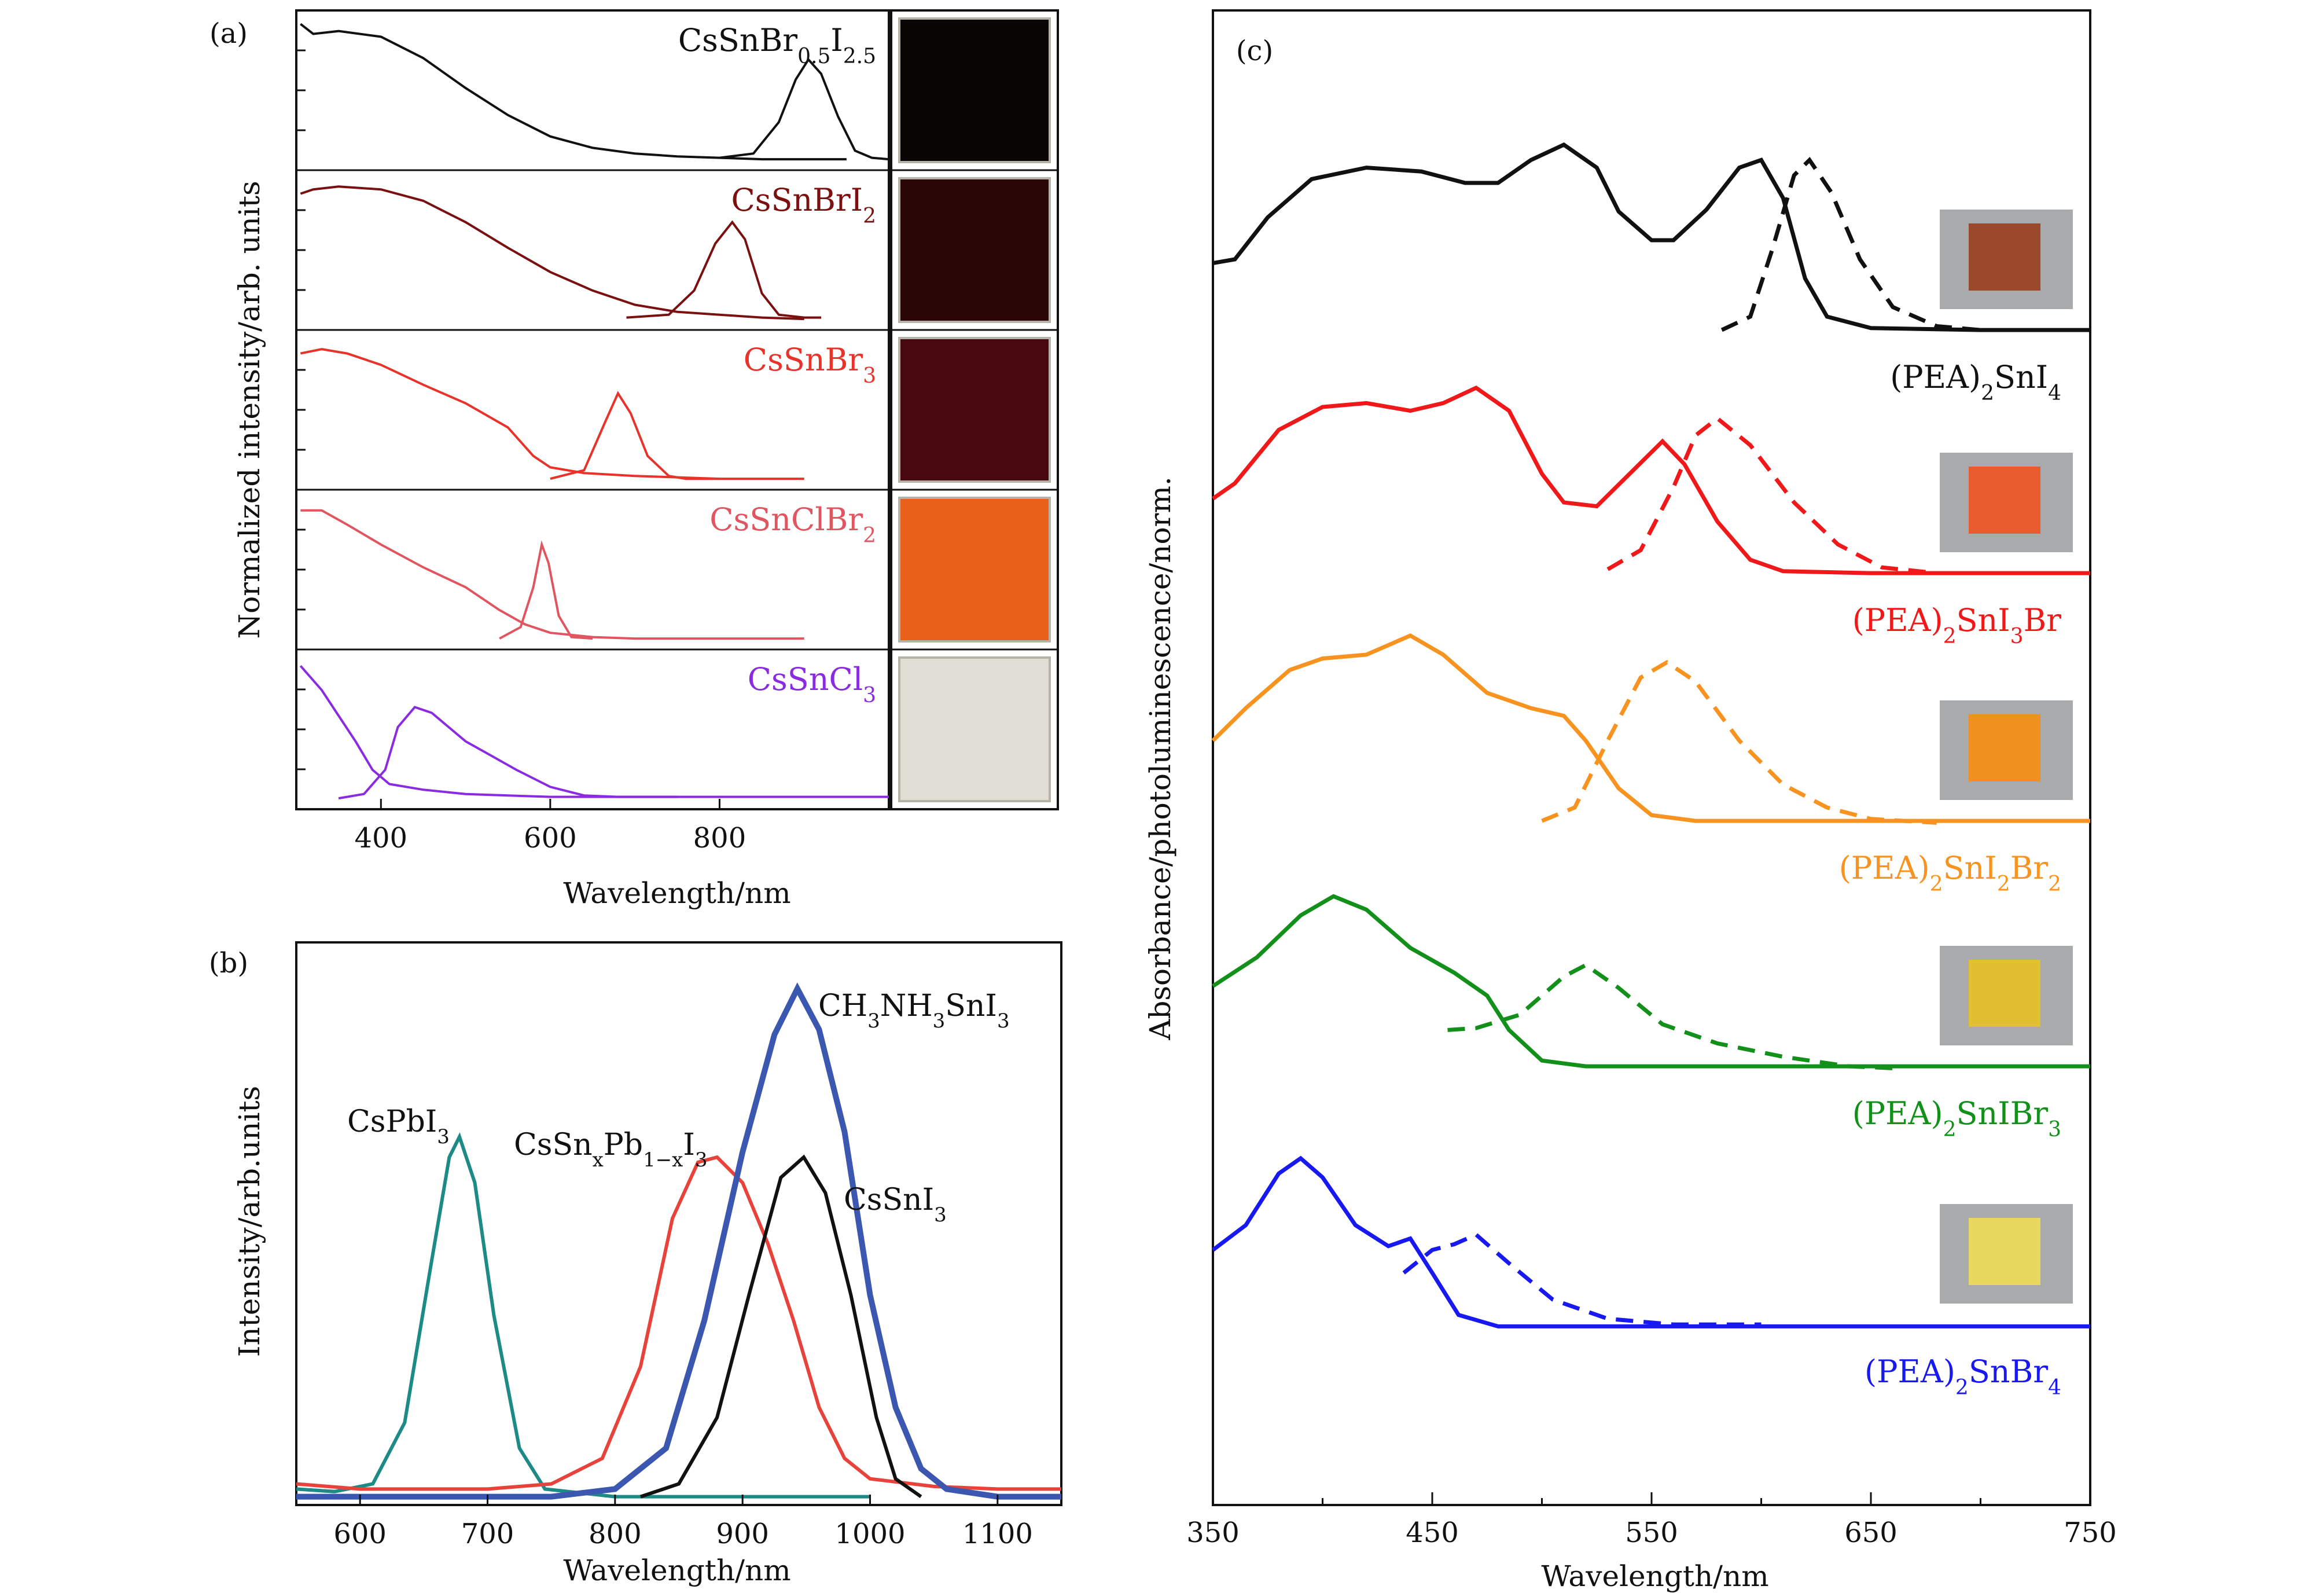 This screenshot has width=2324, height=1593. I want to click on label-text: SnIBr, so click(2002, 1113).